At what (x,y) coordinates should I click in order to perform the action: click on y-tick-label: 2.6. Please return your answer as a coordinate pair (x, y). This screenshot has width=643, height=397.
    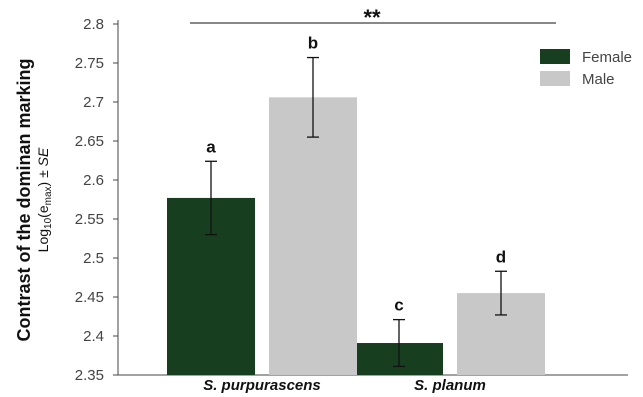
    Looking at the image, I should click on (93, 180).